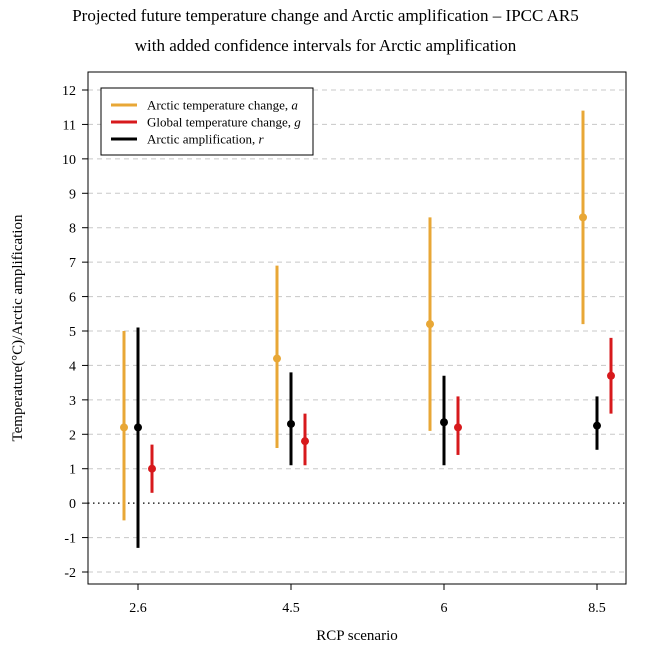 Image resolution: width=651 pixels, height=650 pixels. I want to click on y-tick-label: 4, so click(72, 366).